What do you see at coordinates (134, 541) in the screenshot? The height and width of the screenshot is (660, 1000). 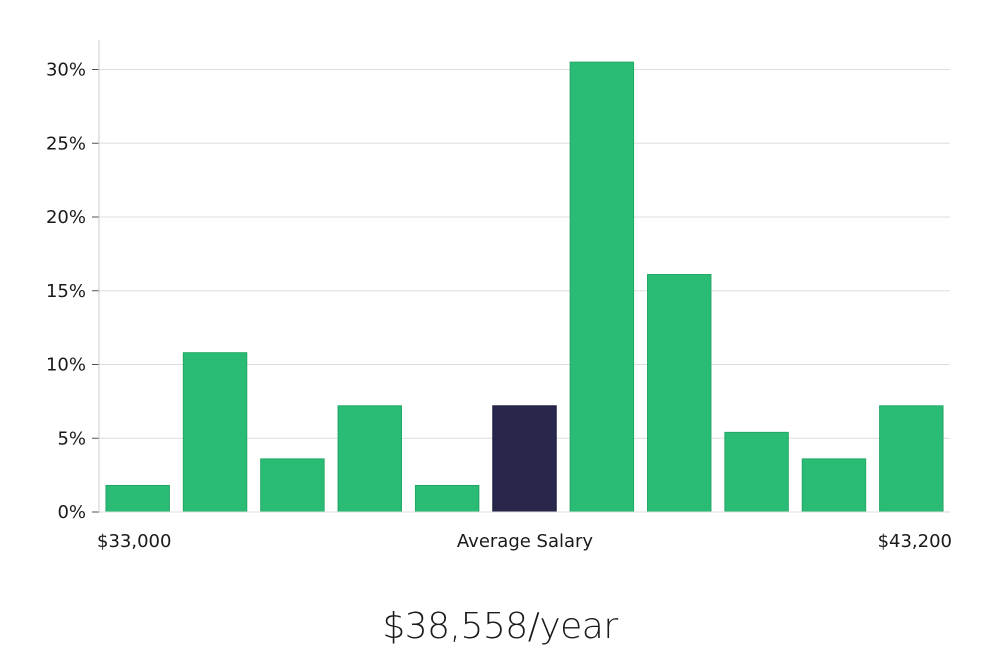 I see `x-label-min: $33,000` at bounding box center [134, 541].